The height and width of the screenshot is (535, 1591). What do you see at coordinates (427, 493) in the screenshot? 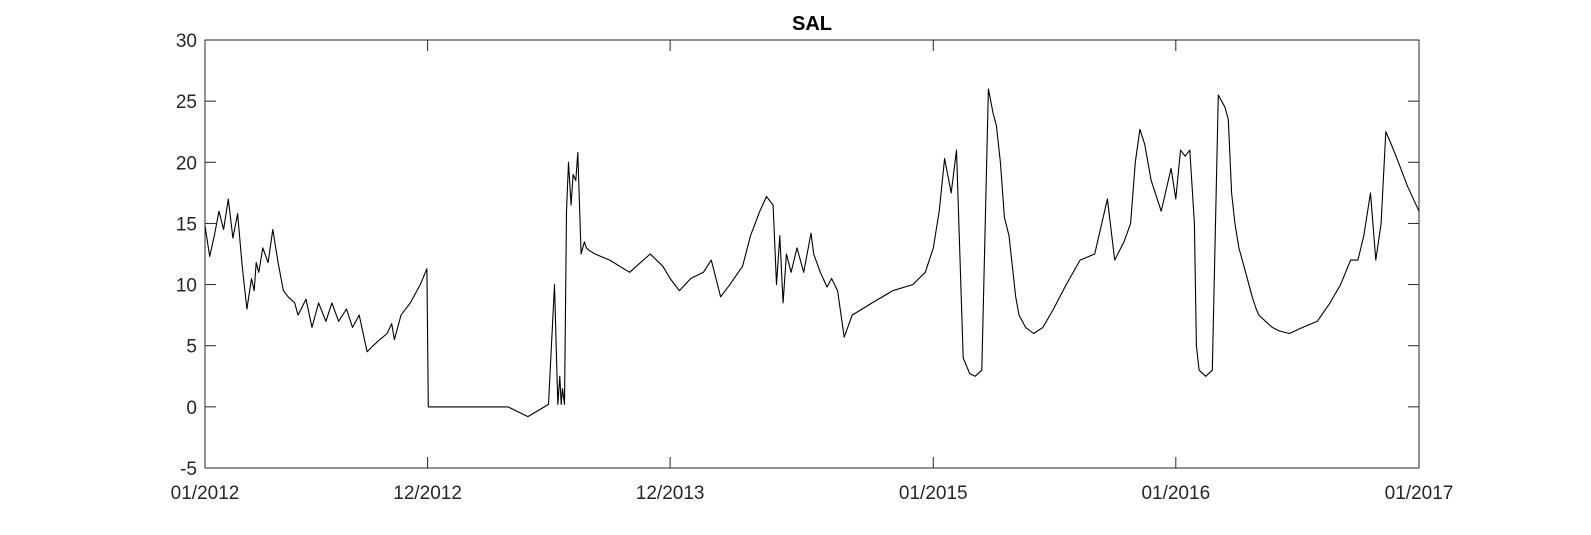
I see `x-tick-label: 12/2012` at bounding box center [427, 493].